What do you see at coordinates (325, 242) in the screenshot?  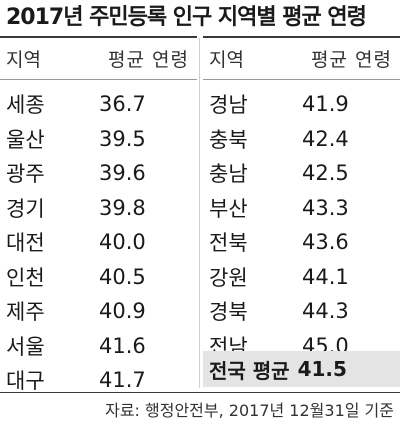 I see `age-cell: 43.6` at bounding box center [325, 242].